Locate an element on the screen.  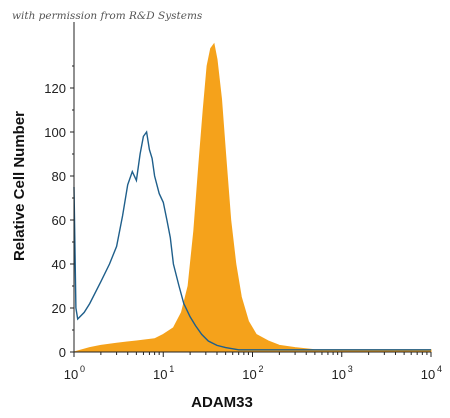
y-tick-label: 60 is located at coordinates (59, 220).